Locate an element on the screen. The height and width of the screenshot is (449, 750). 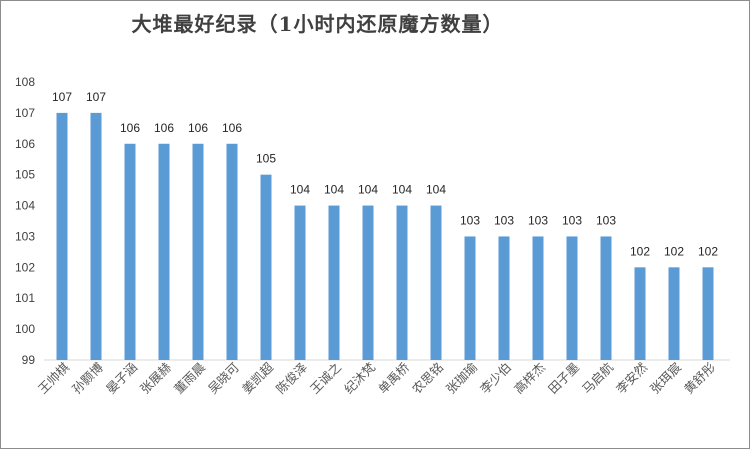
x-tick-label: 董雨晨 is located at coordinates (189, 377).